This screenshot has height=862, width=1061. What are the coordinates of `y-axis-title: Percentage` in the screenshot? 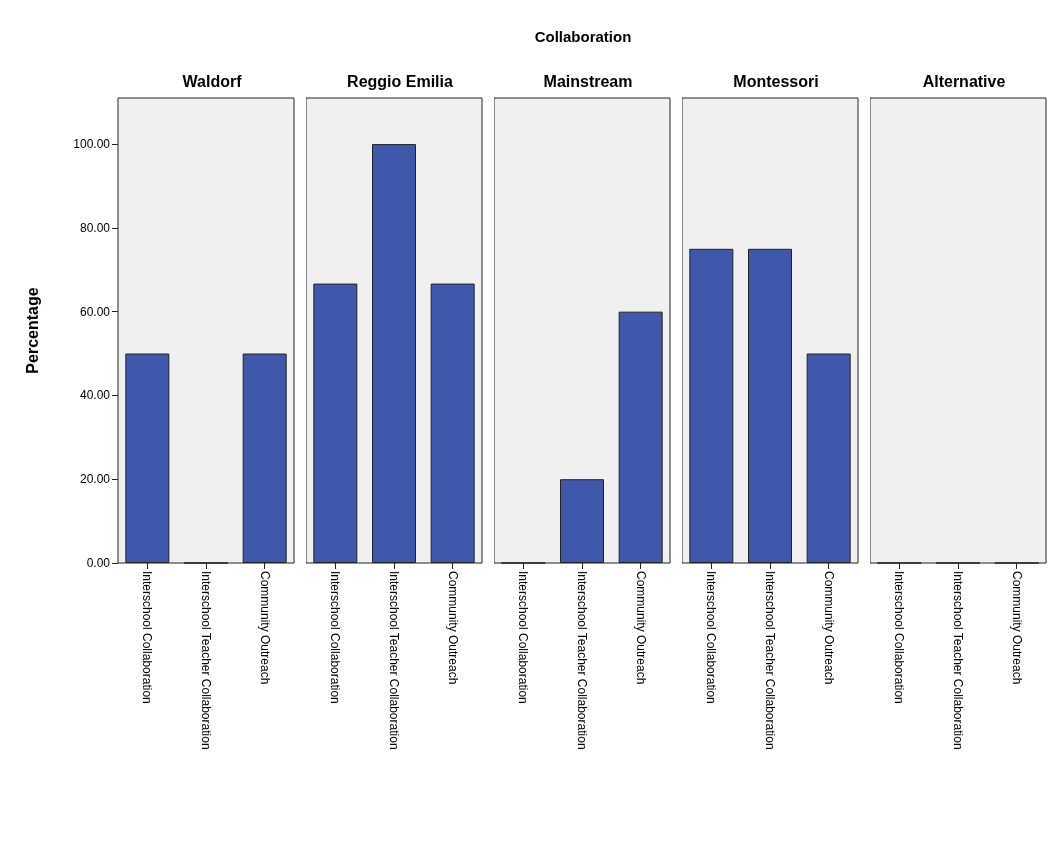 It's located at (32, 330).